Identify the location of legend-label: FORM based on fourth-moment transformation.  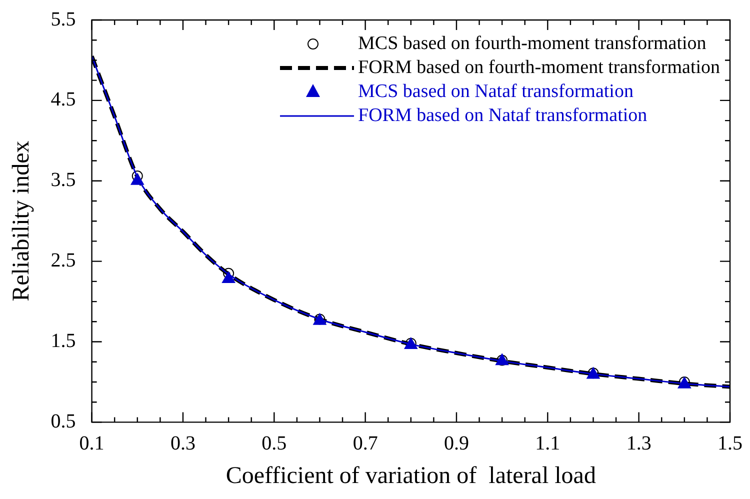
(539, 67).